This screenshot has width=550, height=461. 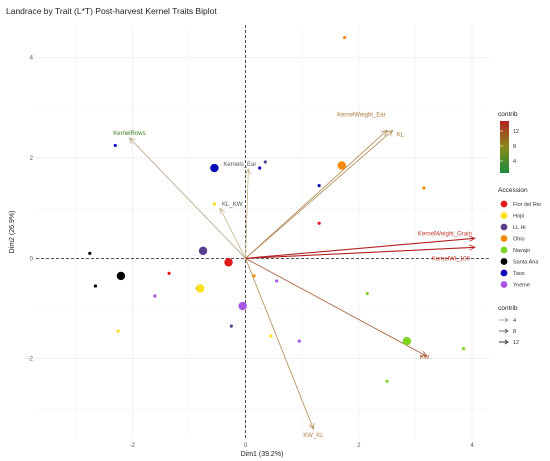 What do you see at coordinates (527, 205) in the screenshot?
I see `accession-legend-label: Flor del Rio` at bounding box center [527, 205].